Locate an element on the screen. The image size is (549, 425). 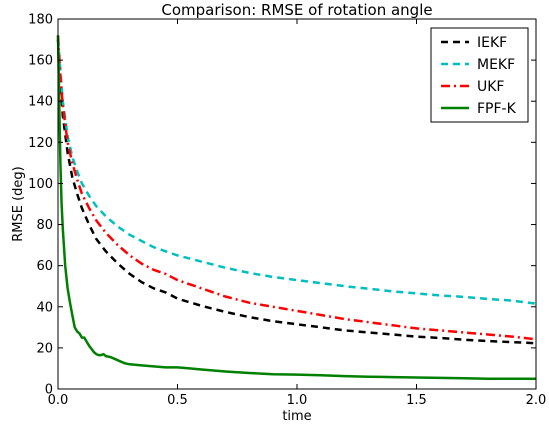
x-tick-label: 2.0 is located at coordinates (536, 400).